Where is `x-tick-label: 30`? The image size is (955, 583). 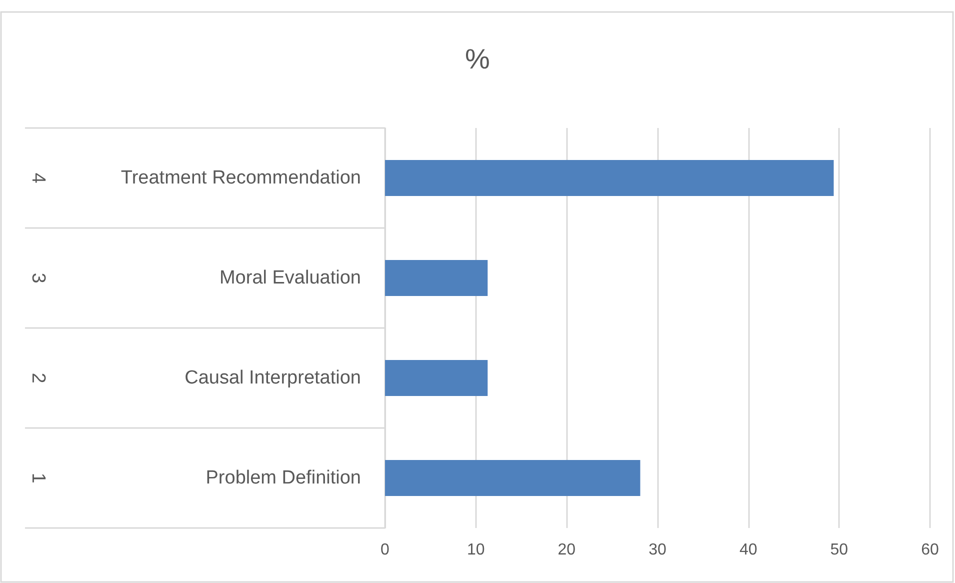 x-tick-label: 30 is located at coordinates (657, 550).